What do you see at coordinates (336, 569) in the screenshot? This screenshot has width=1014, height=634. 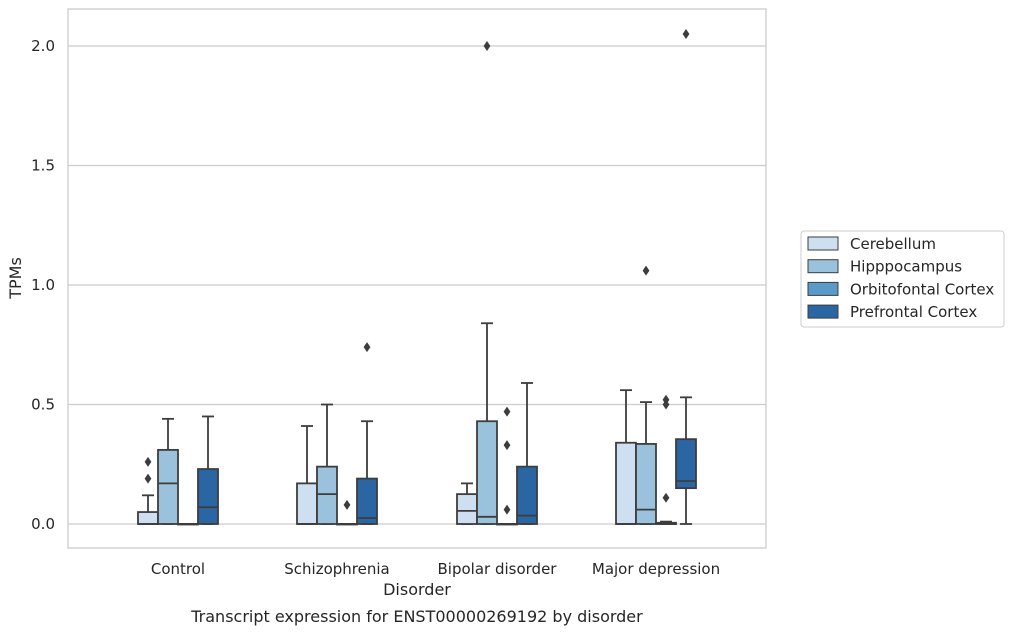 I see `x-tick-label: Schizophrenia` at bounding box center [336, 569].